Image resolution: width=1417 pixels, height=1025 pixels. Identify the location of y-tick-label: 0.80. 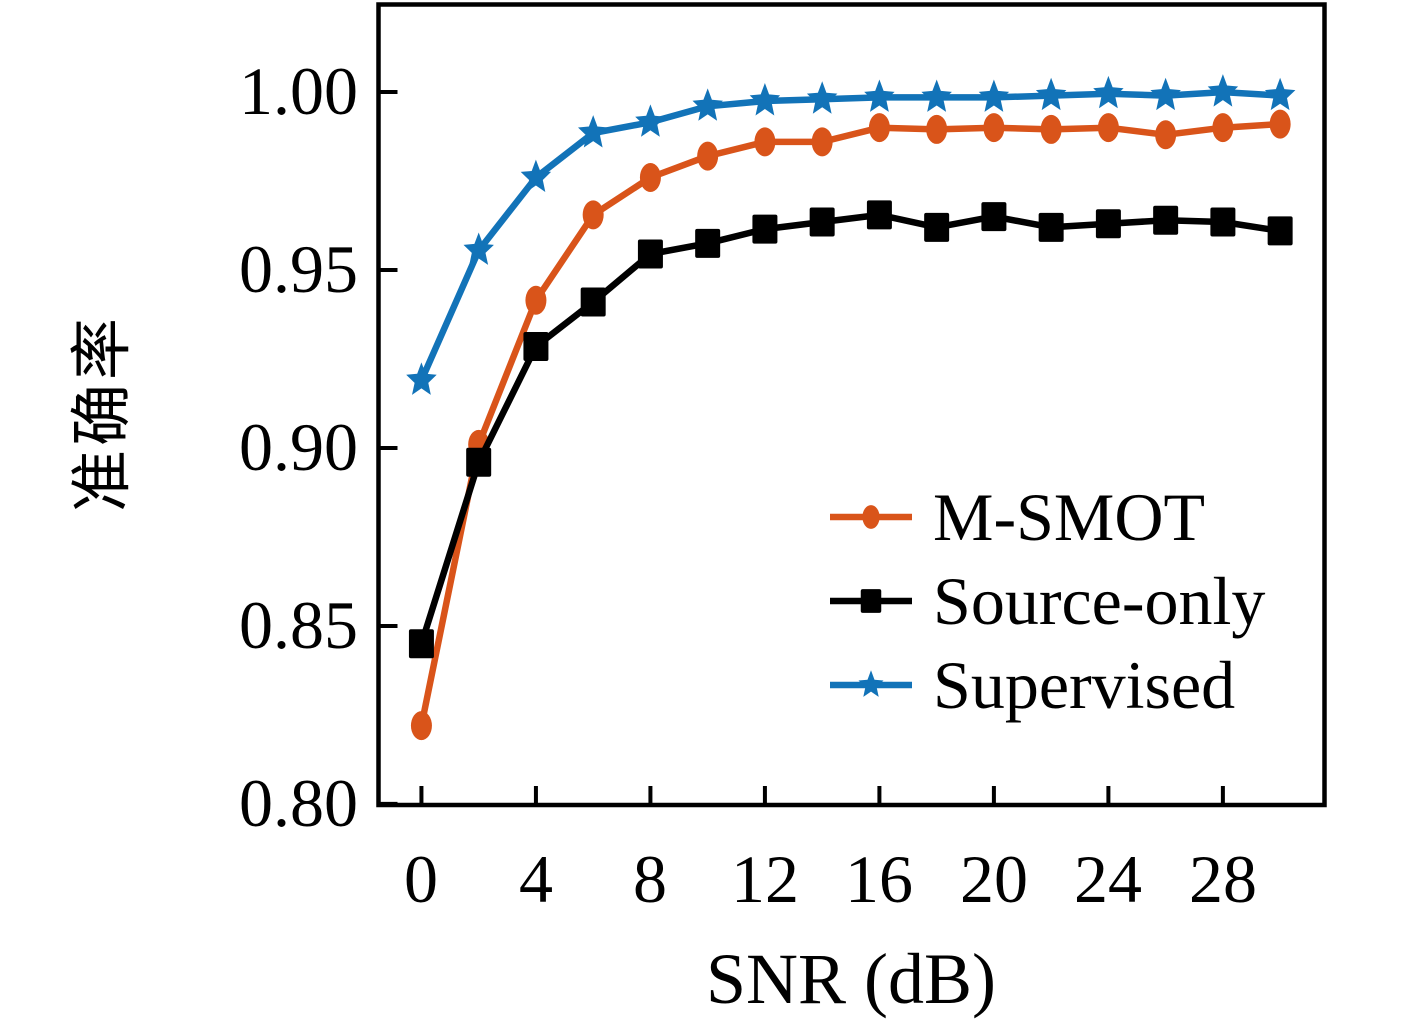
(298, 803).